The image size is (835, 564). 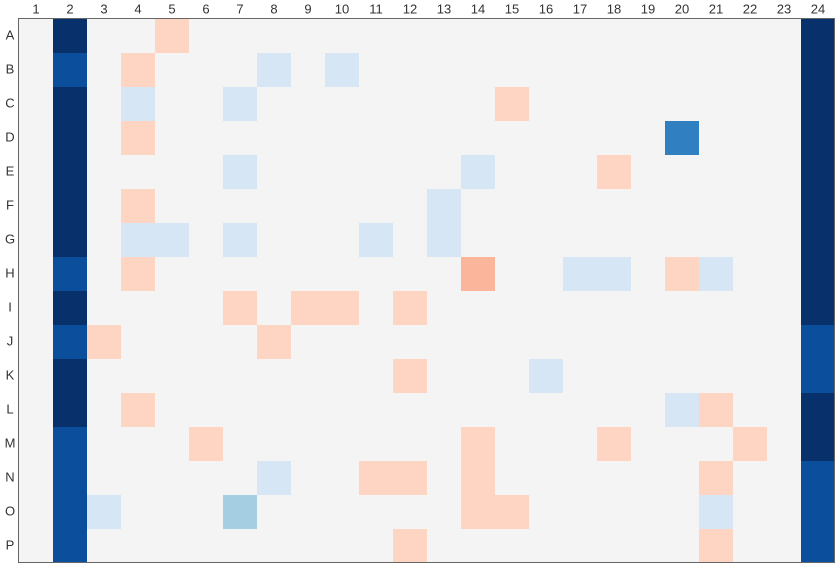 What do you see at coordinates (512, 8) in the screenshot?
I see `column-label: 15` at bounding box center [512, 8].